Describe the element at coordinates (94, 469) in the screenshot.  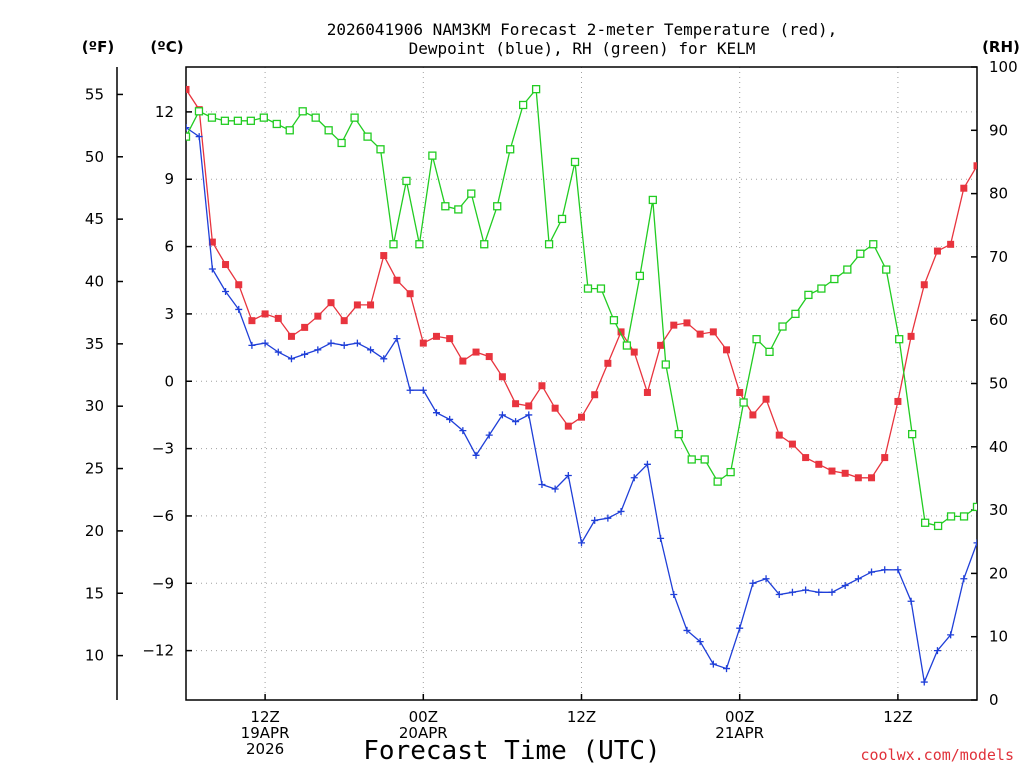
I see `fahrenheit-tick-label: 25` at that location.